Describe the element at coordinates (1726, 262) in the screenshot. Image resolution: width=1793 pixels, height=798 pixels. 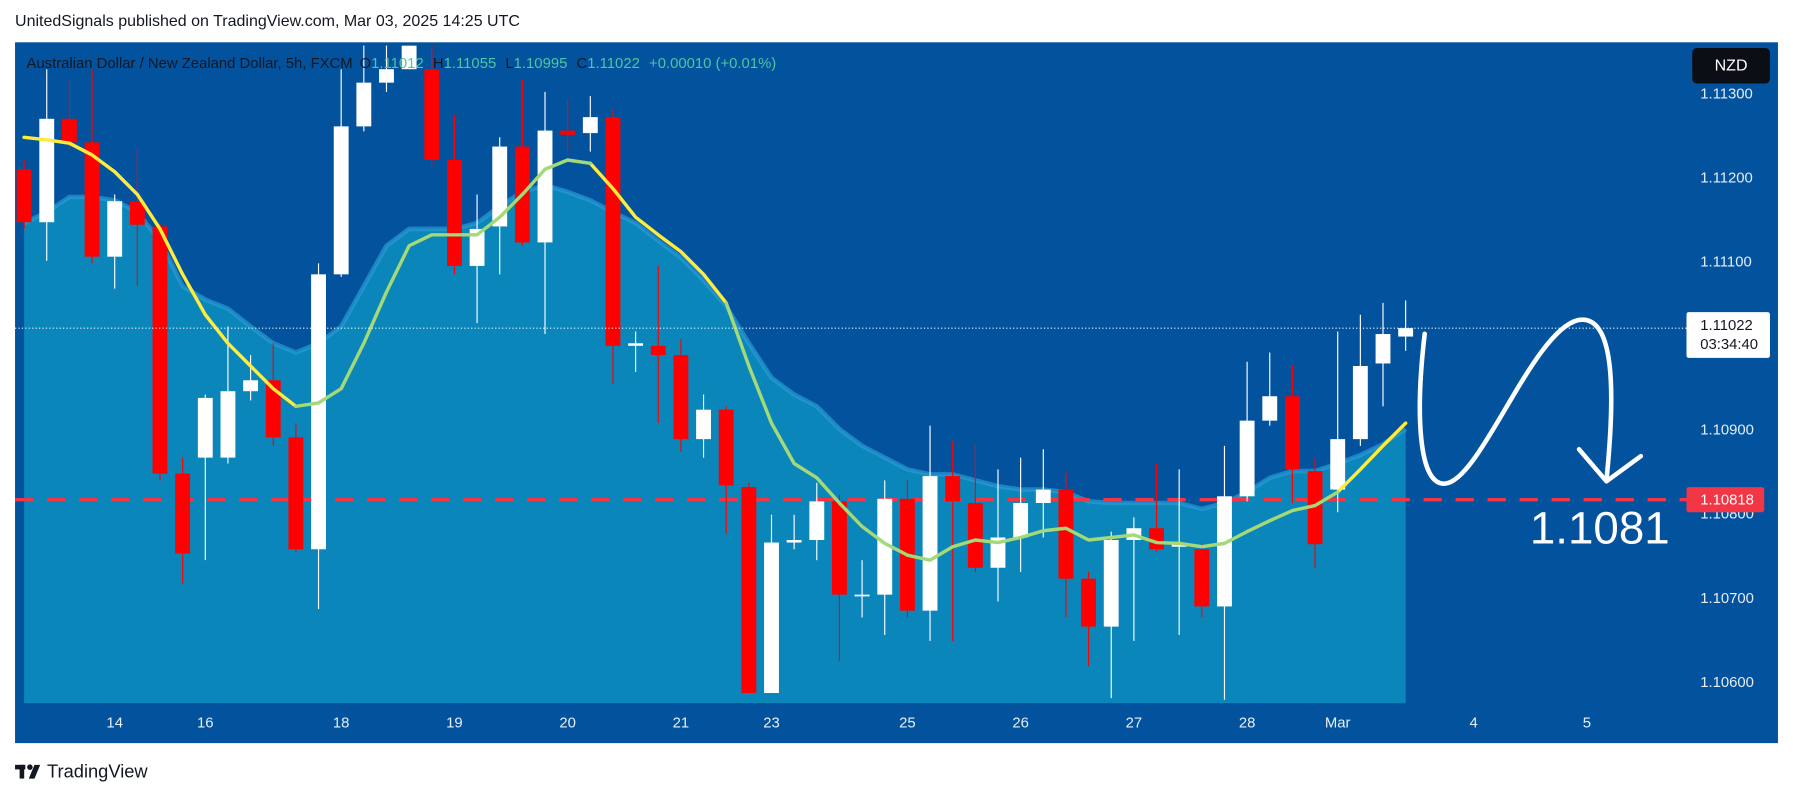
I see `y-tick-label: 1.11100` at that location.